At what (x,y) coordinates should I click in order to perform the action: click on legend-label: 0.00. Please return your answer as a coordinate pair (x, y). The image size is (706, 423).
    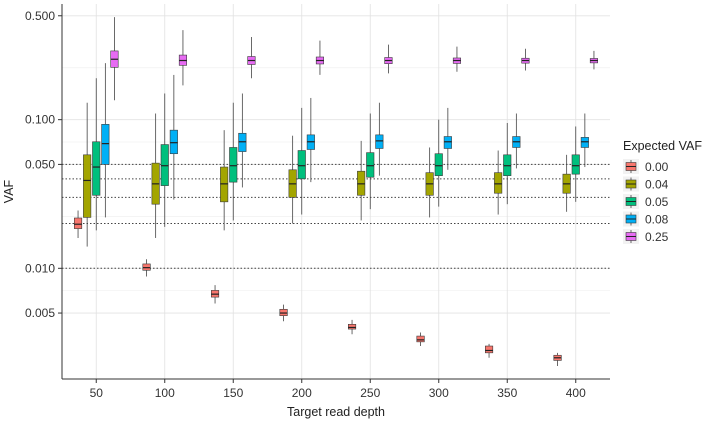
    Looking at the image, I should click on (657, 167).